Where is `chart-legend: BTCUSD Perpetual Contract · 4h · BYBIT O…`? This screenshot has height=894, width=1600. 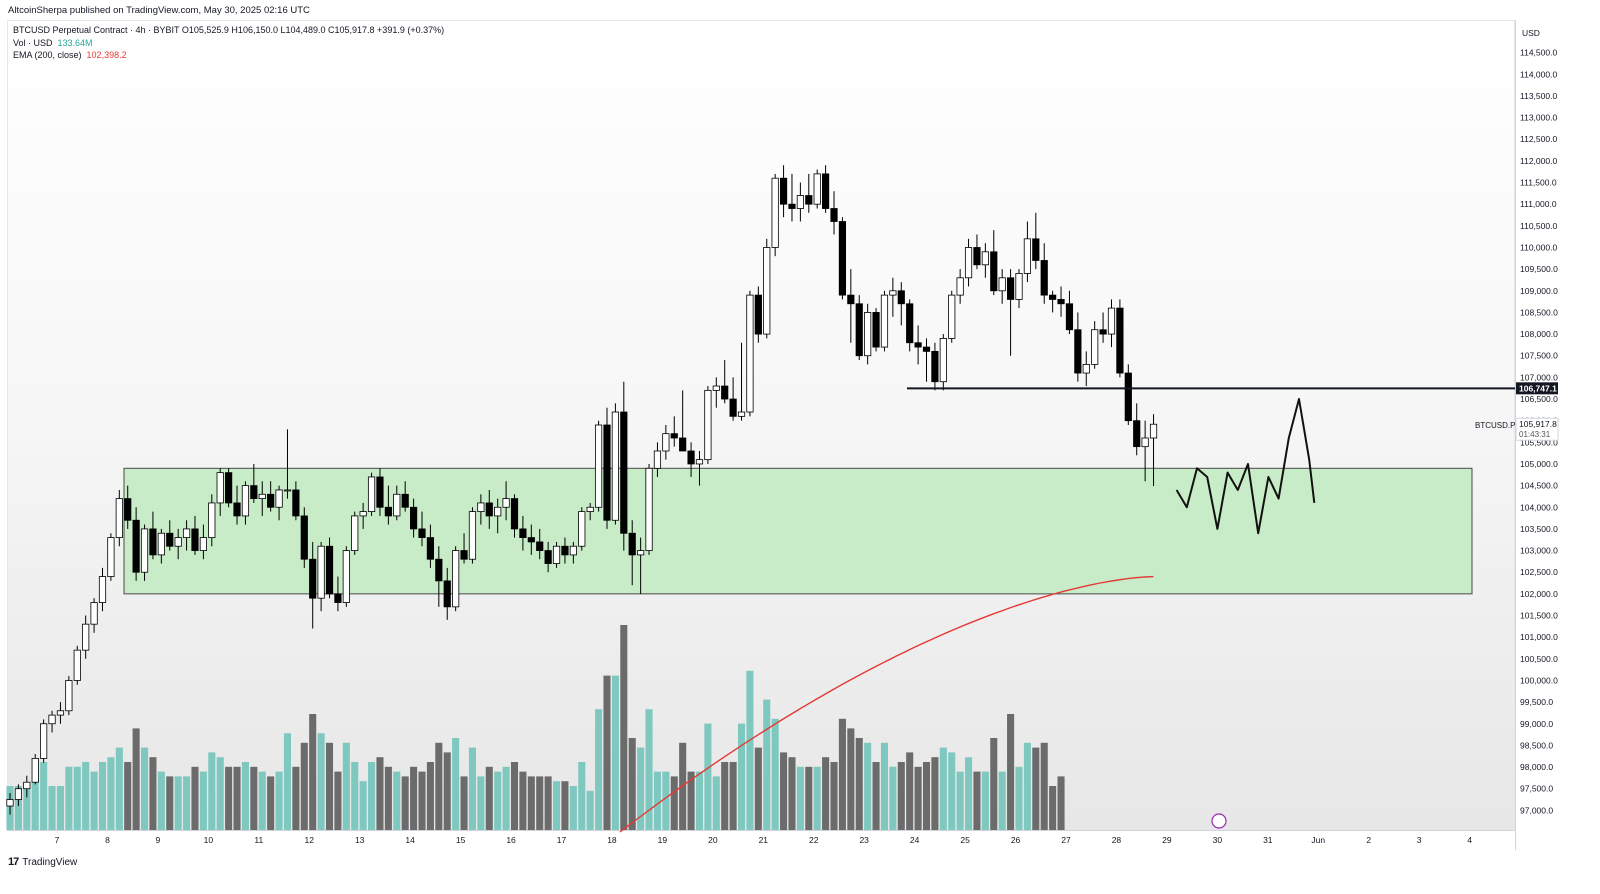
chart-legend: BTCUSD Perpetual Contract · 4h · BYBIT O… is located at coordinates (228, 43).